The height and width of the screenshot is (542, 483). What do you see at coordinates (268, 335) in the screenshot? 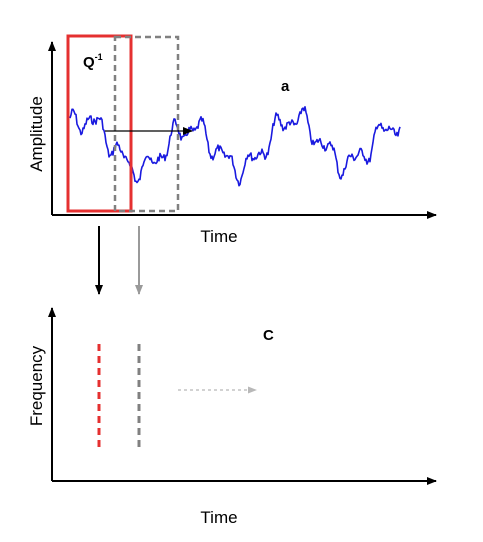
I see `bottom-panel-letter: C` at bounding box center [268, 335].